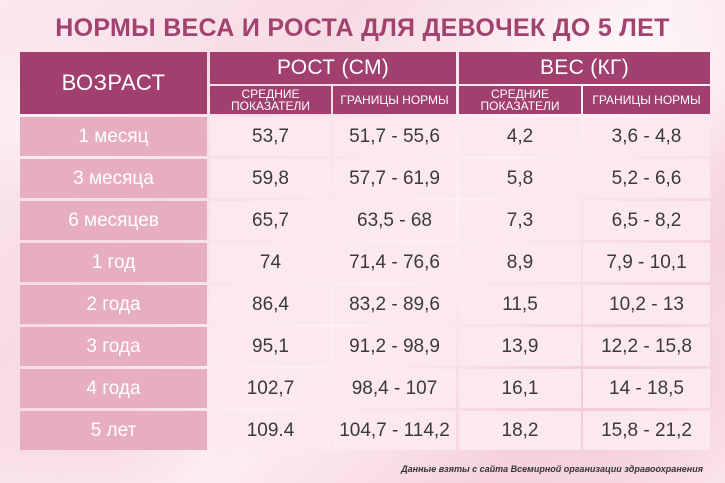  Describe the element at coordinates (333, 68) in the screenshot. I see `header-height: РОСТ (СМ)` at that location.